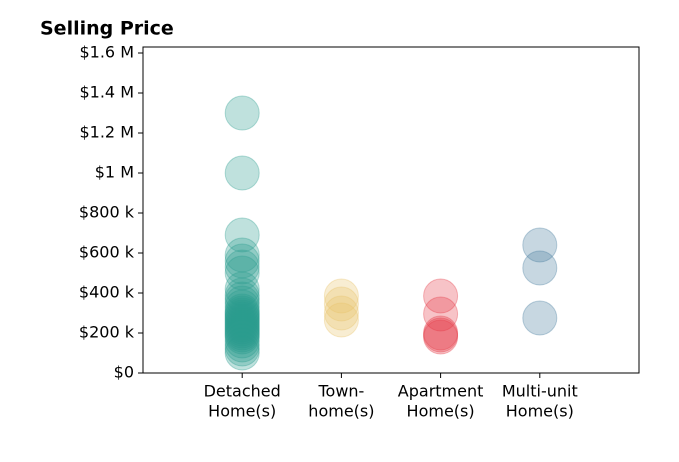  Describe the element at coordinates (341, 411) in the screenshot. I see `x-tick-label: home(s)` at that location.